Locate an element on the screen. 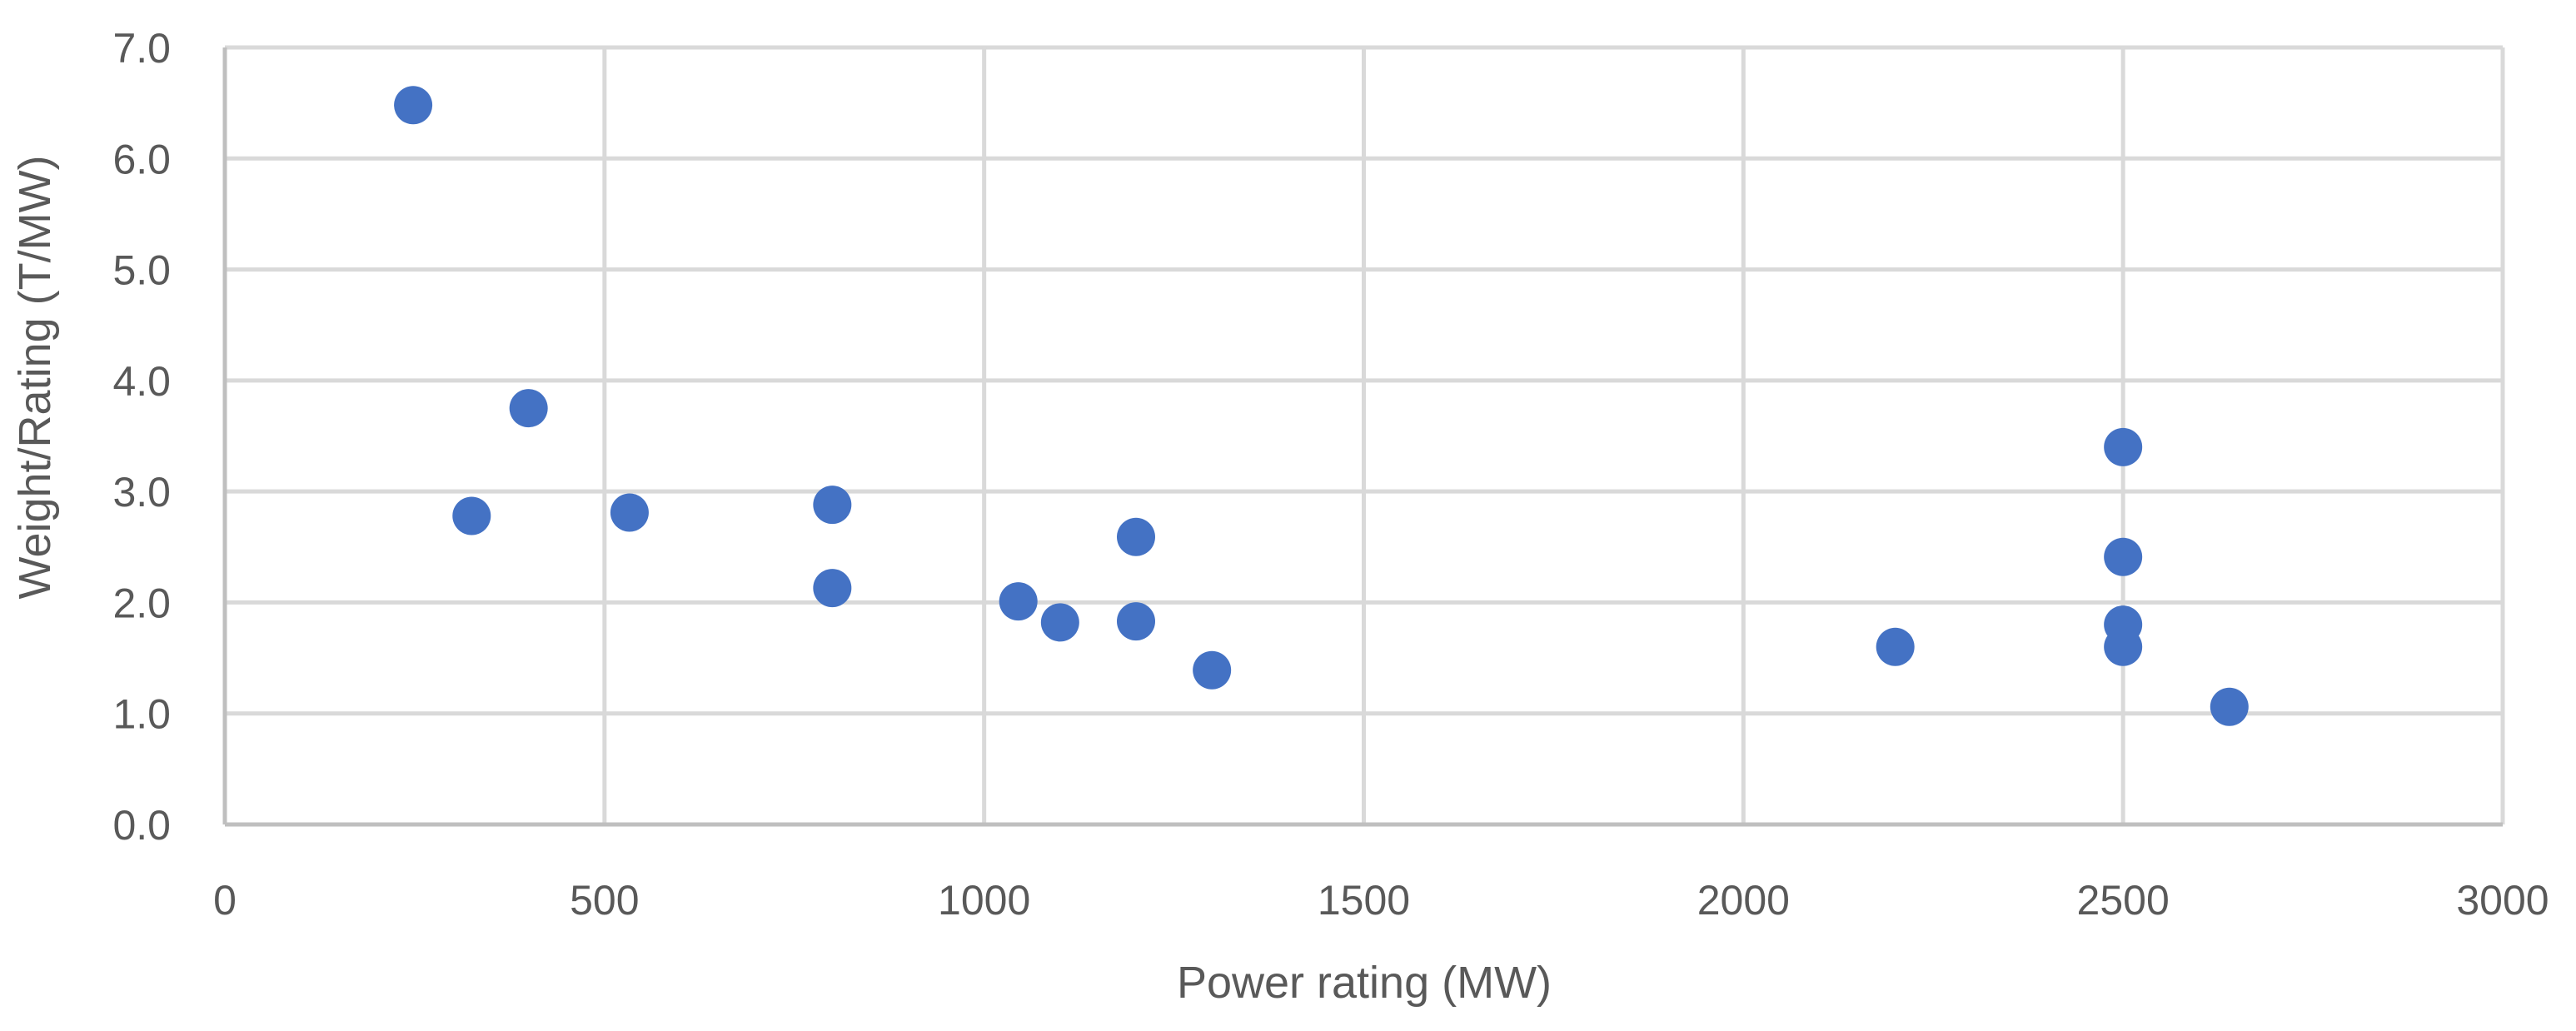  y-tick-label: 0.0 is located at coordinates (141, 825).